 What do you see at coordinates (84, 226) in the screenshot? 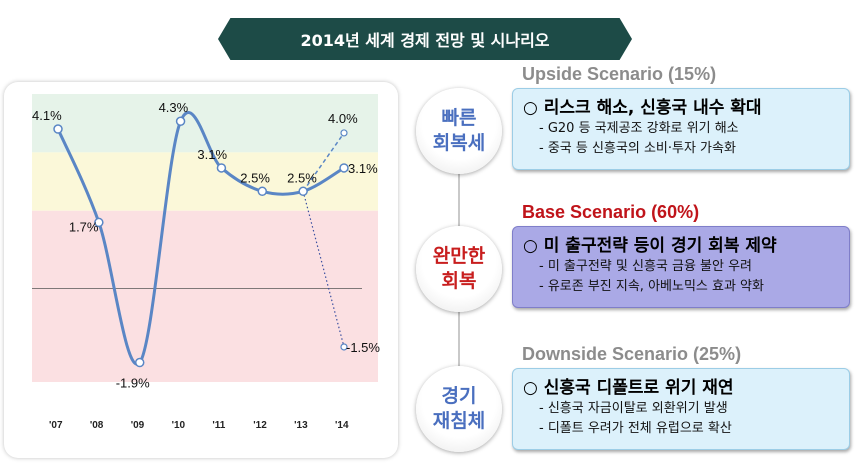
I see `data-label: 1.7%` at bounding box center [84, 226].